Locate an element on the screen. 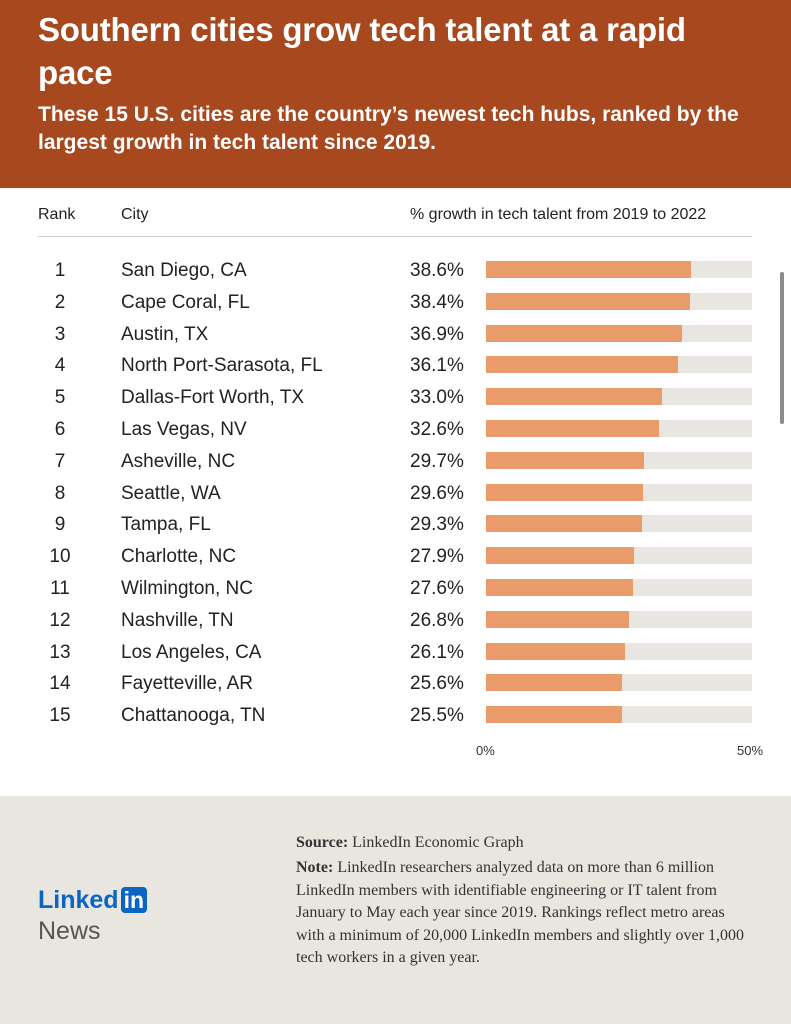 This screenshot has width=791, height=1024. rank-label: 2 is located at coordinates (60, 302).